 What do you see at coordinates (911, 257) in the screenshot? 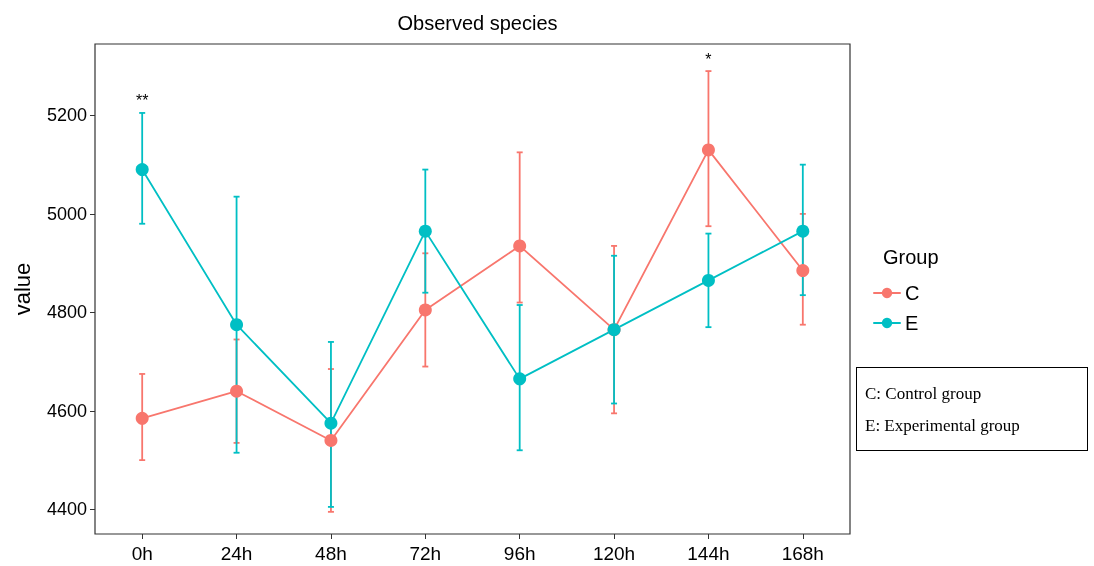
I see `legend-title: Group` at bounding box center [911, 257].